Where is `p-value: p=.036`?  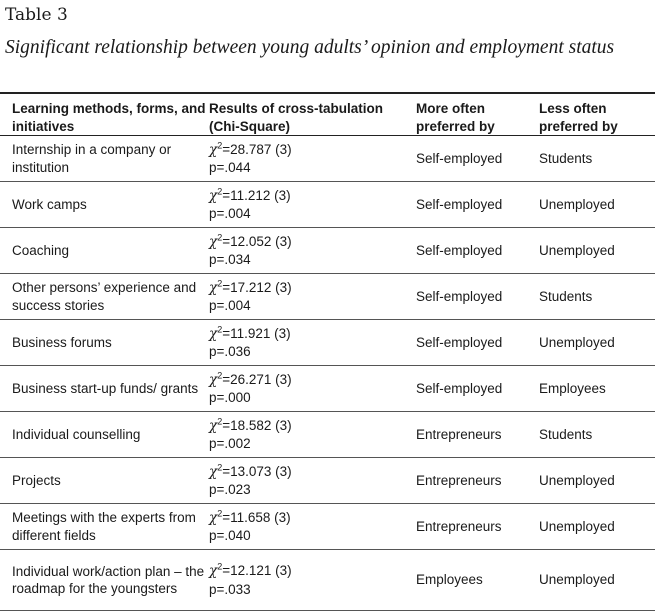 p-value: p=.036 is located at coordinates (230, 351).